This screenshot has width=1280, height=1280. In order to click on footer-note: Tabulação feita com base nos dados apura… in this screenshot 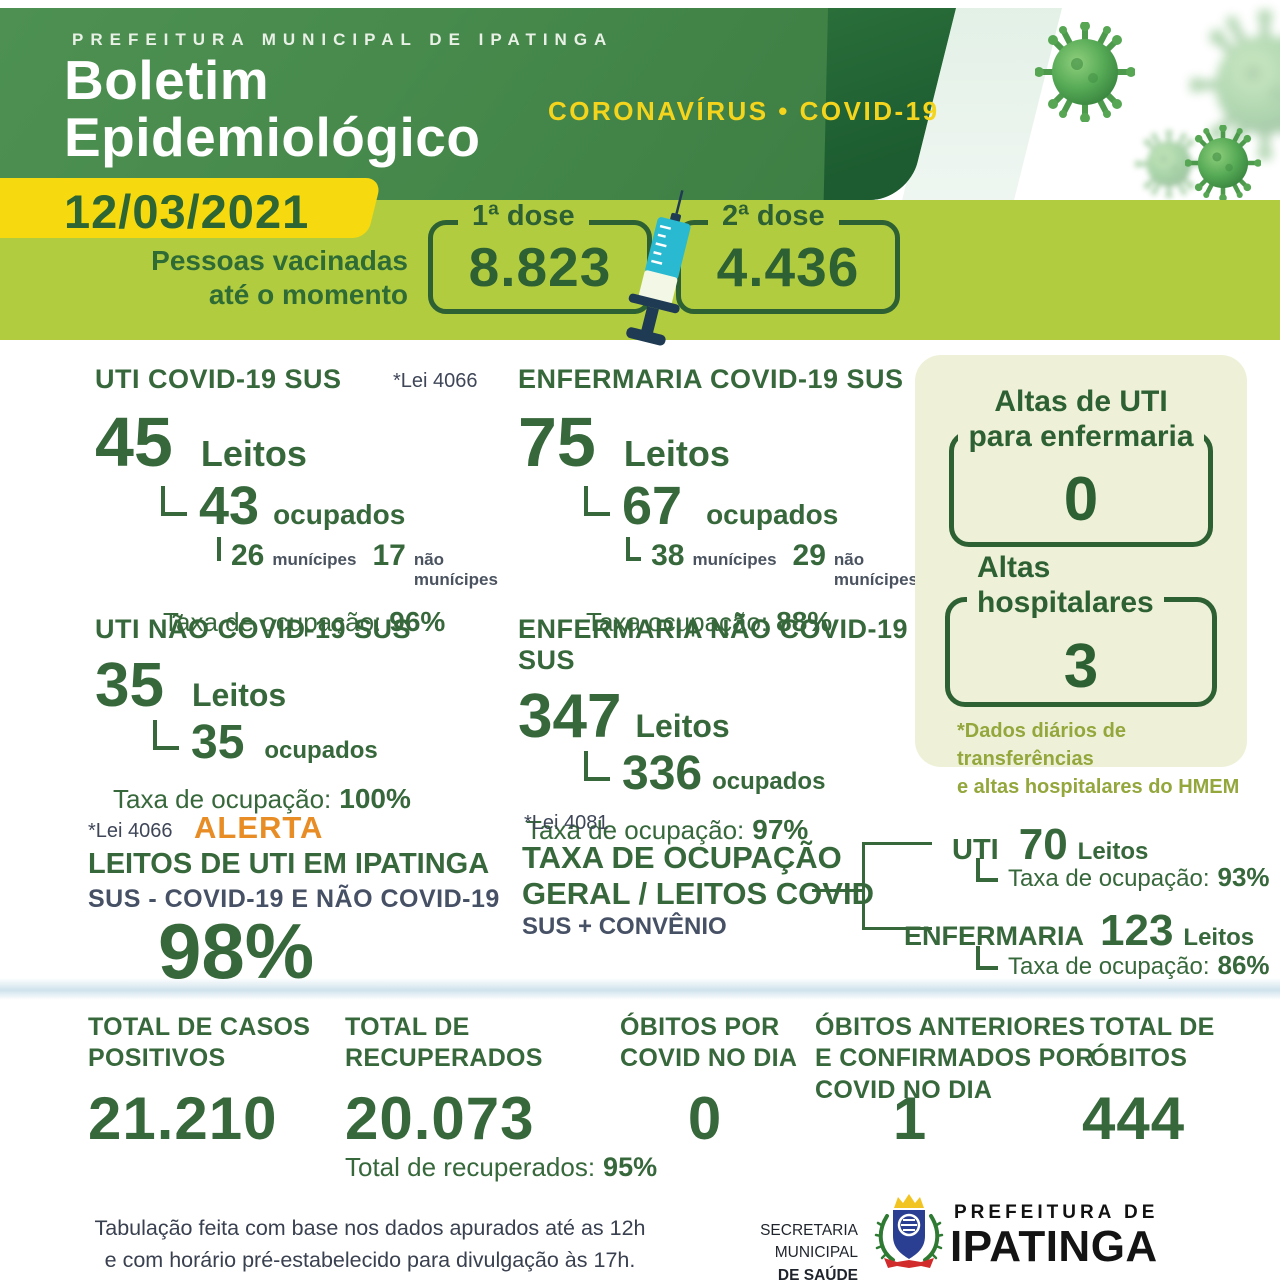, I will do `click(370, 1244)`.